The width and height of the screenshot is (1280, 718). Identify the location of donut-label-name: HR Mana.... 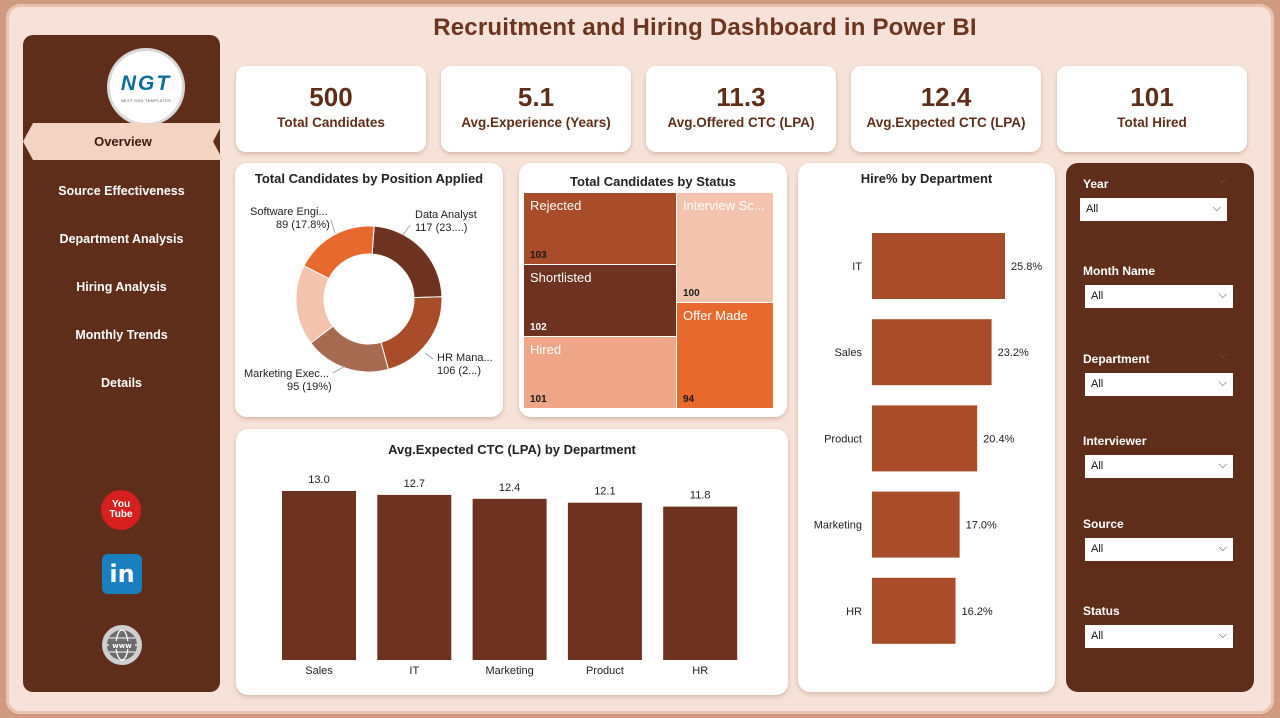
(465, 358).